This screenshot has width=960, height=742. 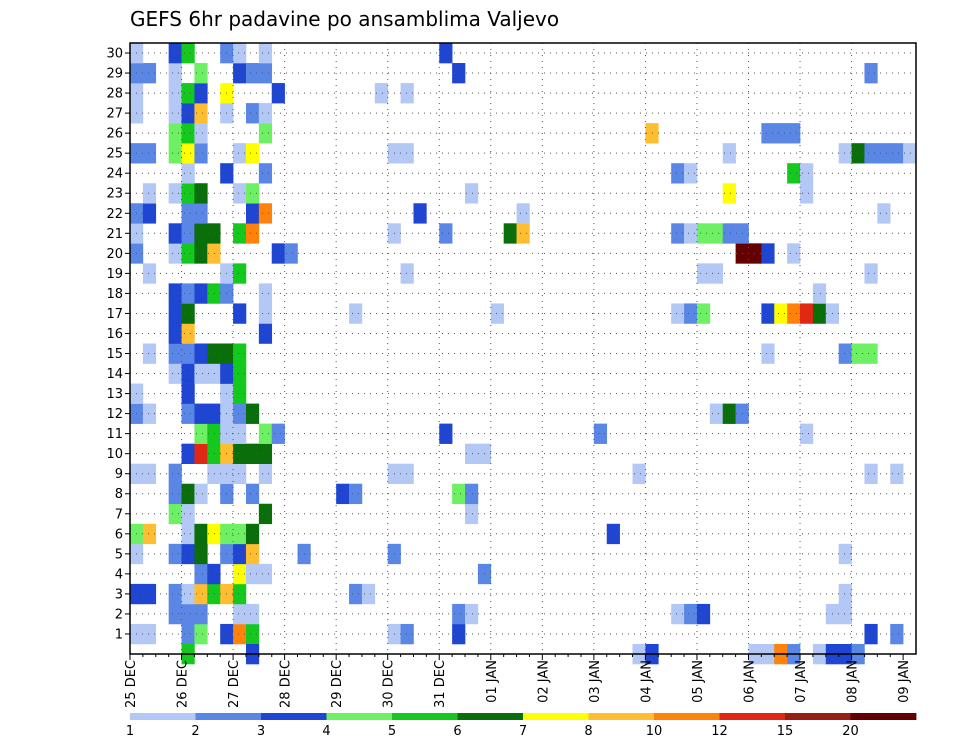 What do you see at coordinates (523, 731) in the screenshot?
I see `colorbar-label: 7` at bounding box center [523, 731].